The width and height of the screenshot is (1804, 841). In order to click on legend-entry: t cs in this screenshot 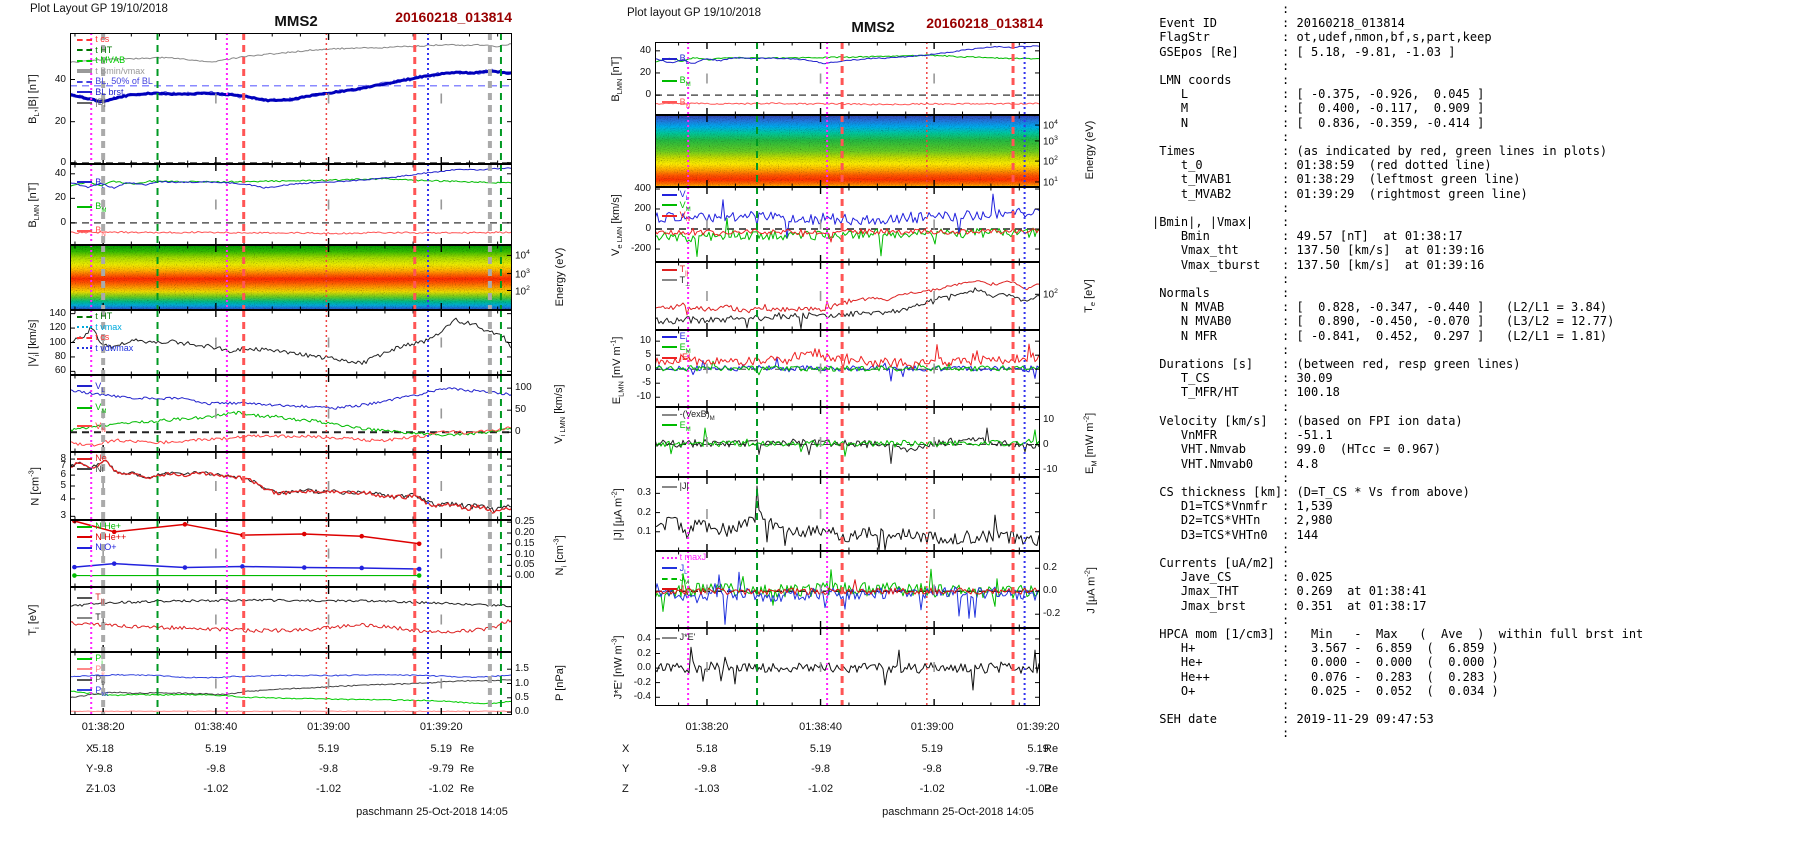, I will do `click(93, 337)`.